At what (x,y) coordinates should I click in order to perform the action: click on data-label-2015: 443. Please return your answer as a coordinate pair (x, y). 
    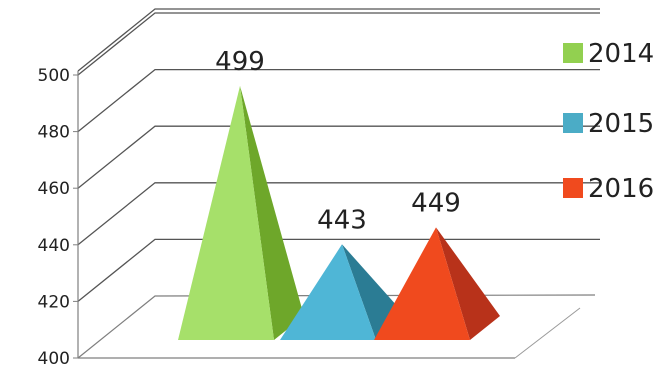
    Looking at the image, I should click on (342, 220).